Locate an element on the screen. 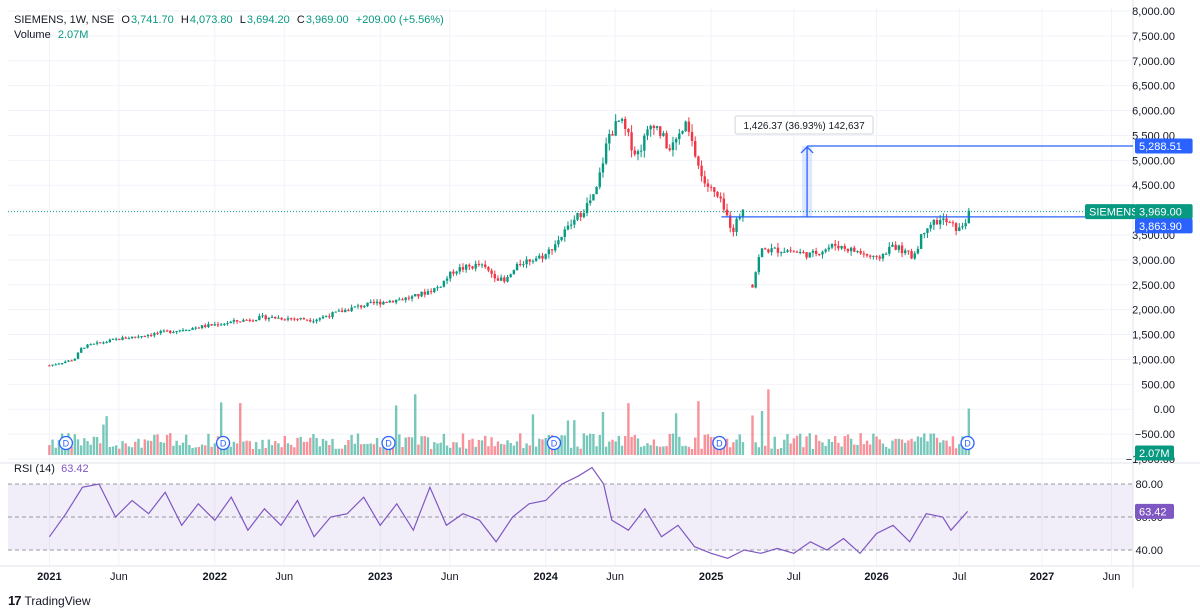  symbol-title: SIEMENS, 1W, NSE is located at coordinates (64, 20).